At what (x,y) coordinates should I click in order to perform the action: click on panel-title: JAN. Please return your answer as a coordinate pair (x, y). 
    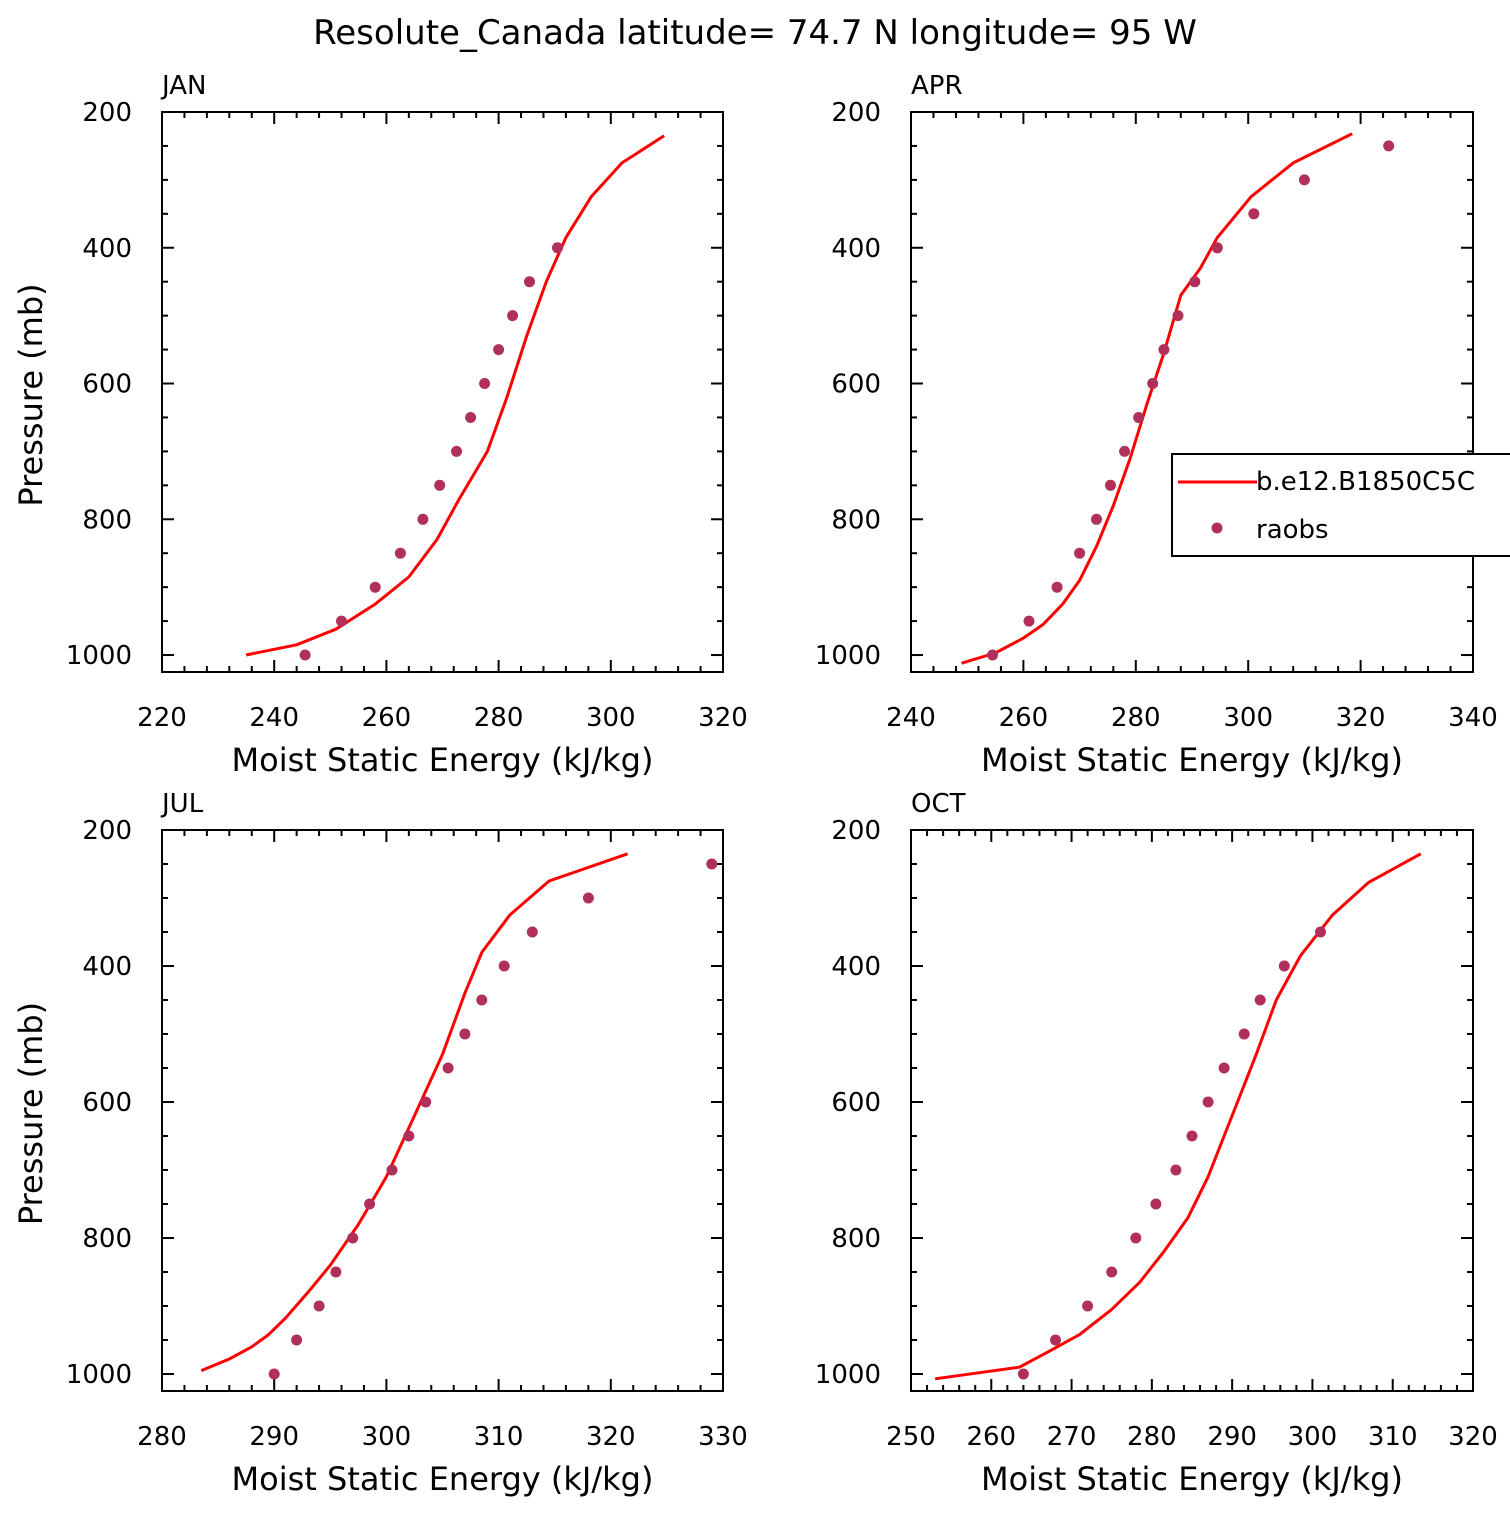
    Looking at the image, I should click on (183, 86).